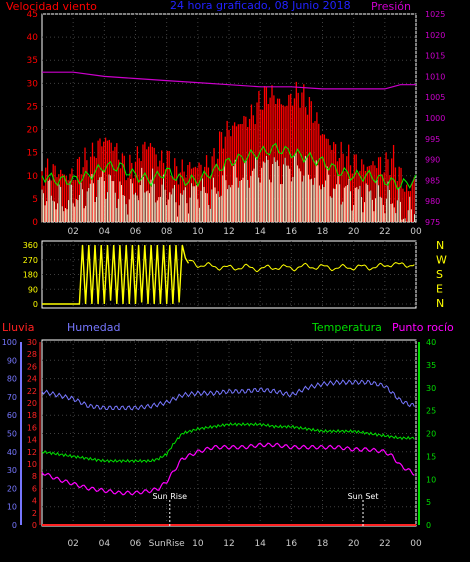  Describe the element at coordinates (18, 327) in the screenshot. I see `rain-label: Lluvia` at that location.